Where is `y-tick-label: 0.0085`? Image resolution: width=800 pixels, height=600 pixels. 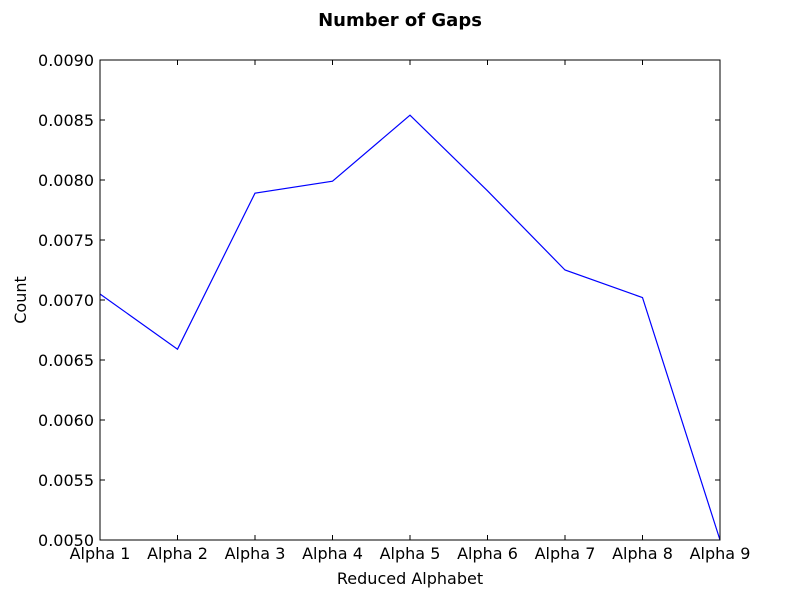
y-tick-label: 0.0085 is located at coordinates (66, 120).